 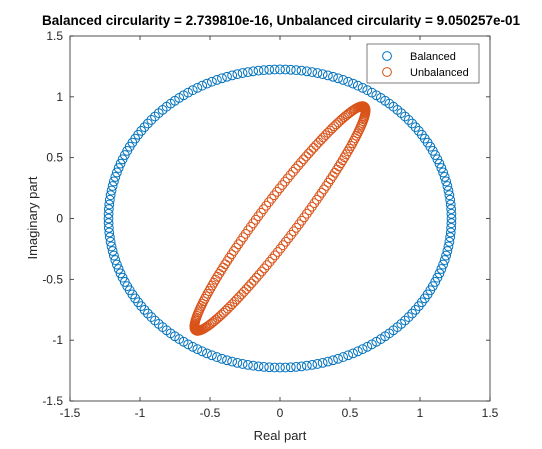 I want to click on legend-marker-balanced, so click(x=387, y=56).